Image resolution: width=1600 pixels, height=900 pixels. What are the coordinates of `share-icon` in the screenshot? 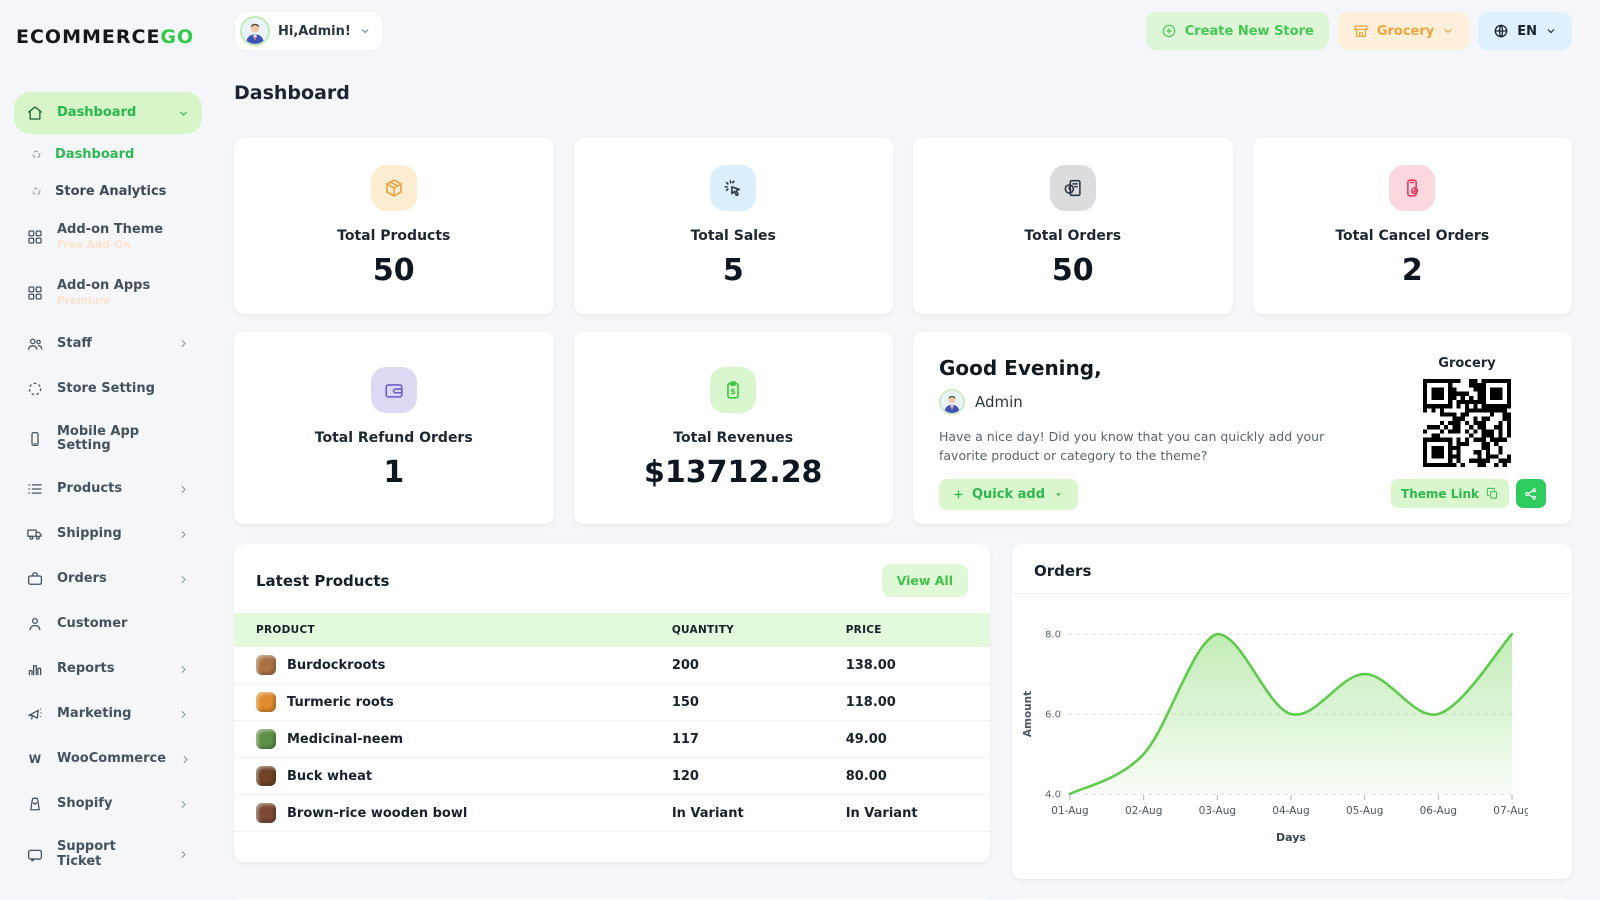 It's located at (1531, 493).